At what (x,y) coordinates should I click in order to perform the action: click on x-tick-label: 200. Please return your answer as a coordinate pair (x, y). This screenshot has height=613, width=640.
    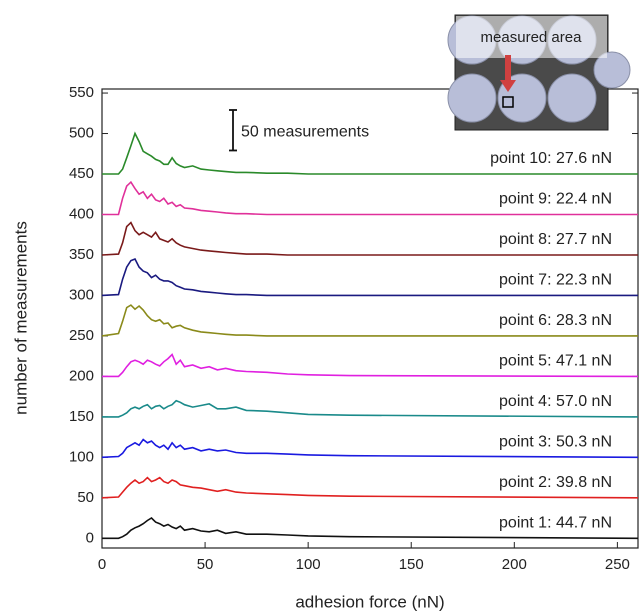
    Looking at the image, I should click on (514, 564).